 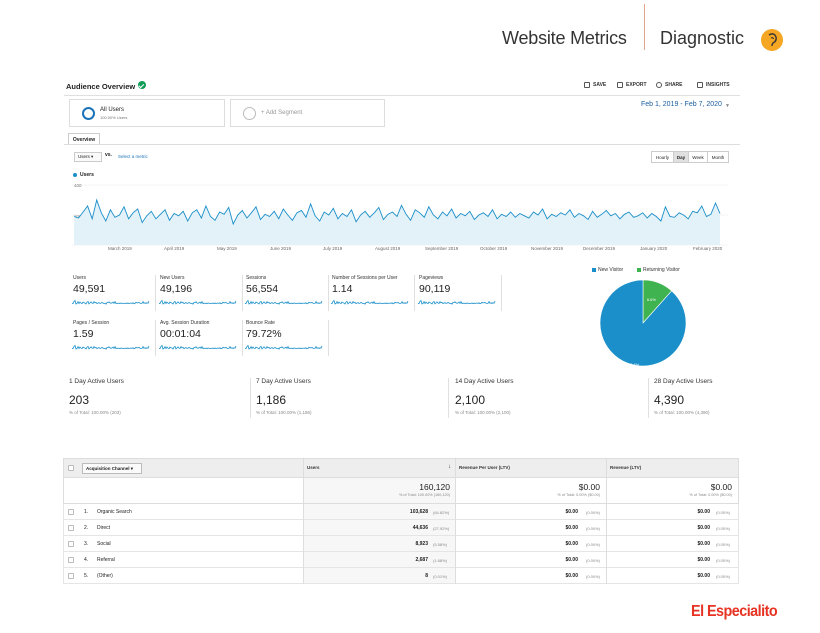 What do you see at coordinates (402, 95) in the screenshot?
I see `header-divider-line` at bounding box center [402, 95].